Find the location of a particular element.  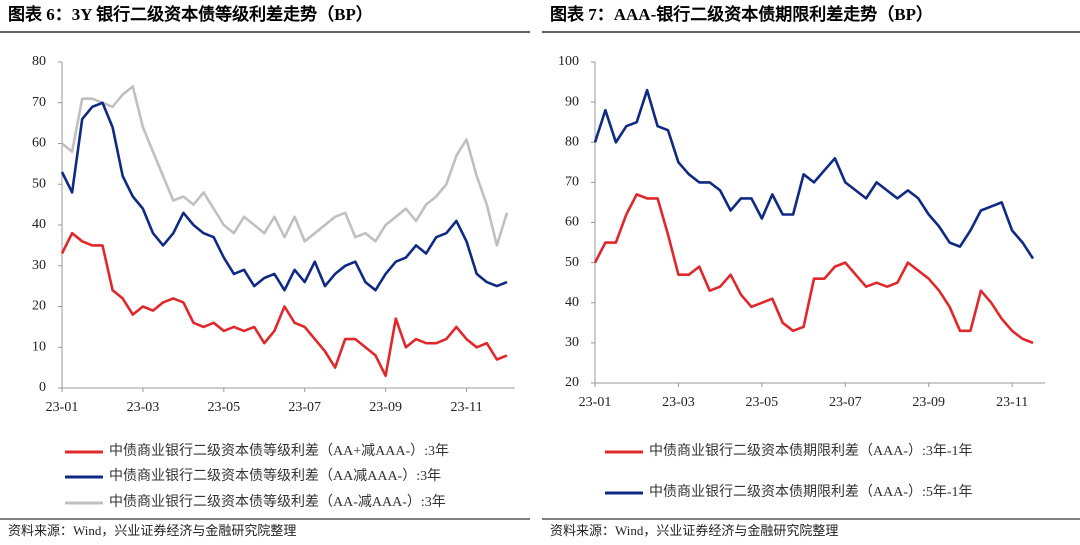

chart-title: 图表 7：AAA-银行二级资本债期限利差走势（BP） is located at coordinates (741, 14).